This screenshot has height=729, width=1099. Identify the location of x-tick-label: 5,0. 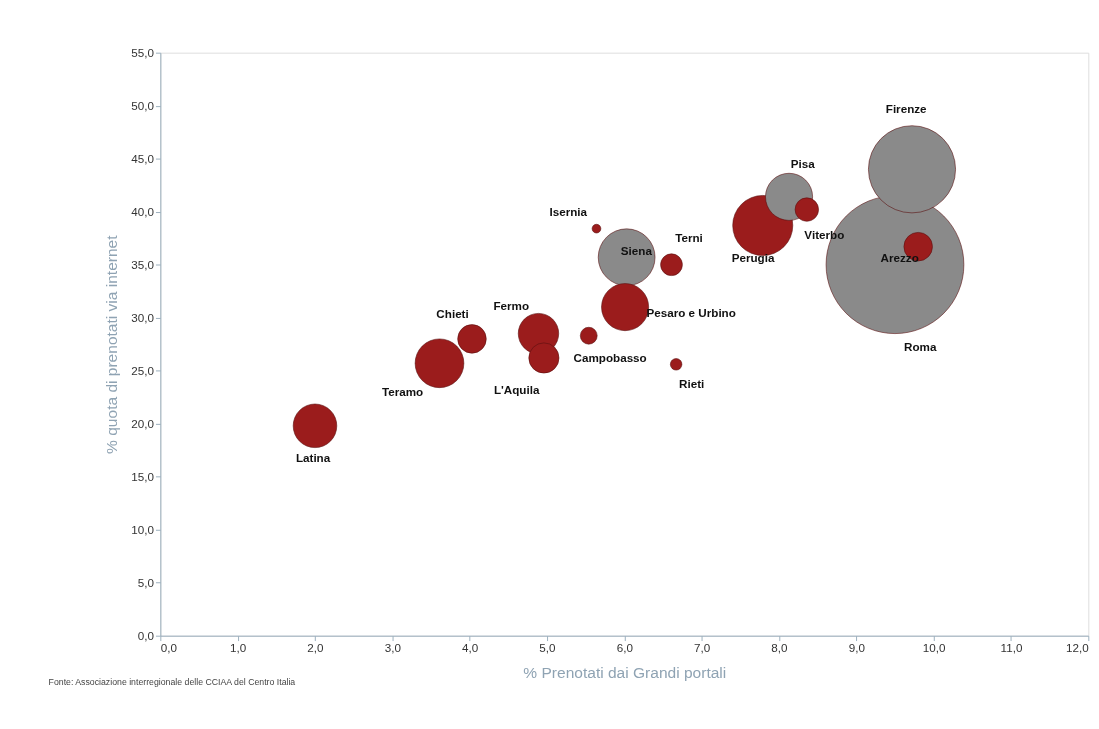
(548, 647).